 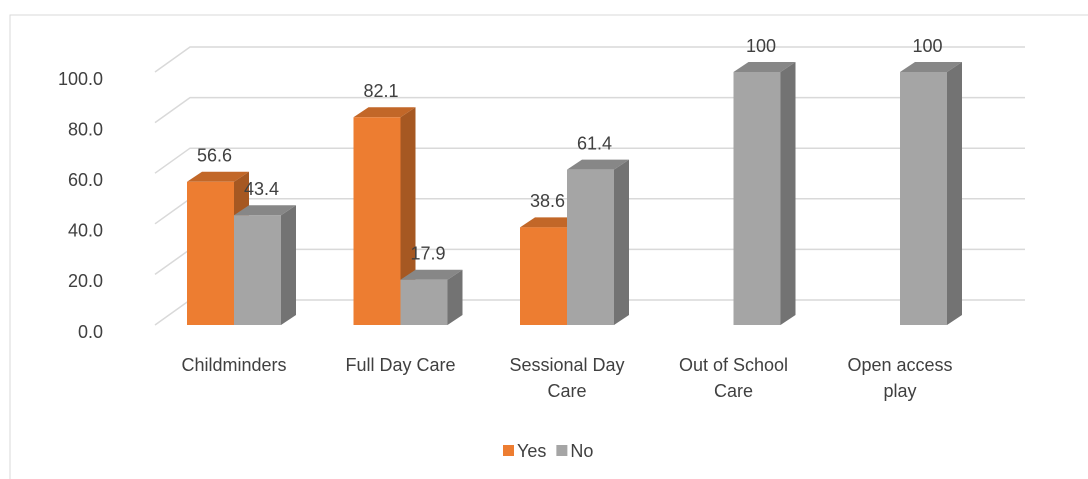 I want to click on data-label: 82.1, so click(x=380, y=91).